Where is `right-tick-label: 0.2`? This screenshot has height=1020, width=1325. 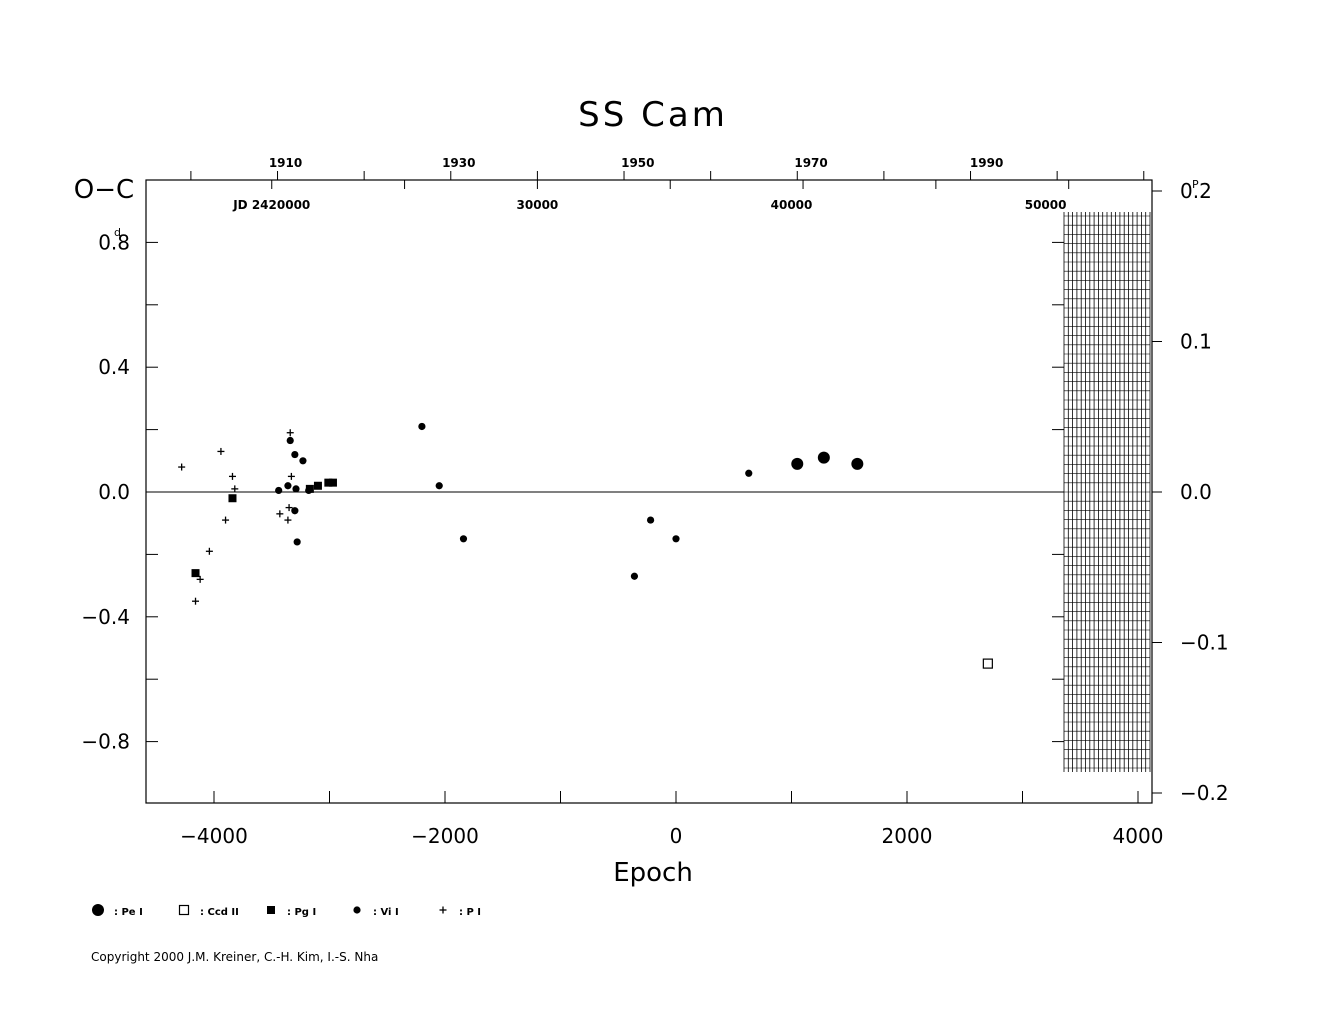 right-tick-label: 0.2 is located at coordinates (1196, 191).